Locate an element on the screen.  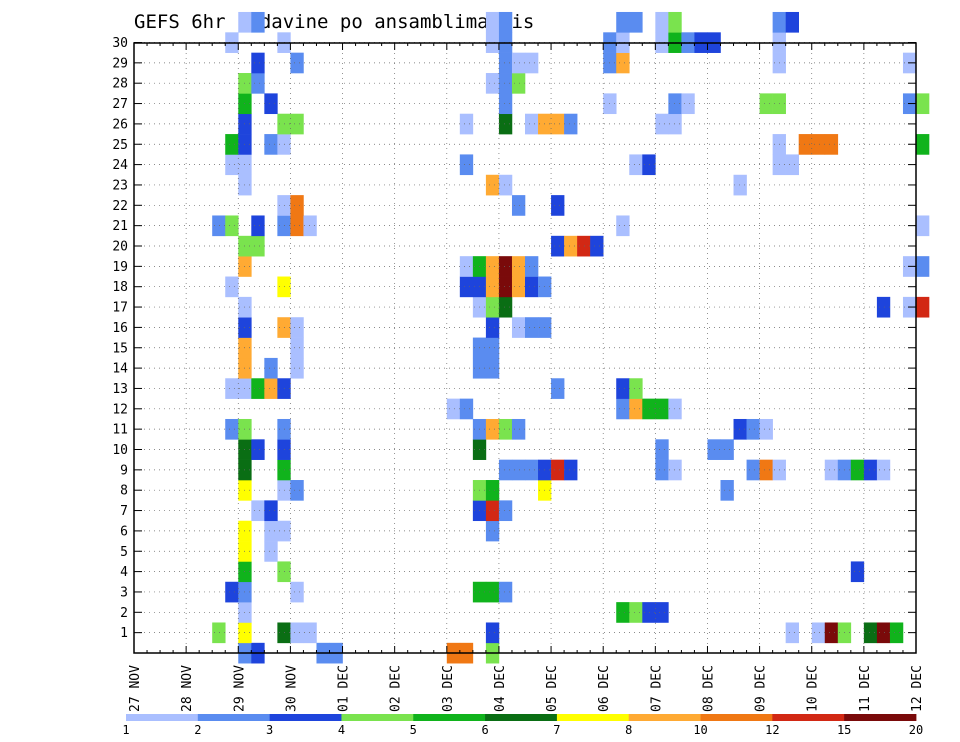
legend-label: 4 is located at coordinates (341, 730).